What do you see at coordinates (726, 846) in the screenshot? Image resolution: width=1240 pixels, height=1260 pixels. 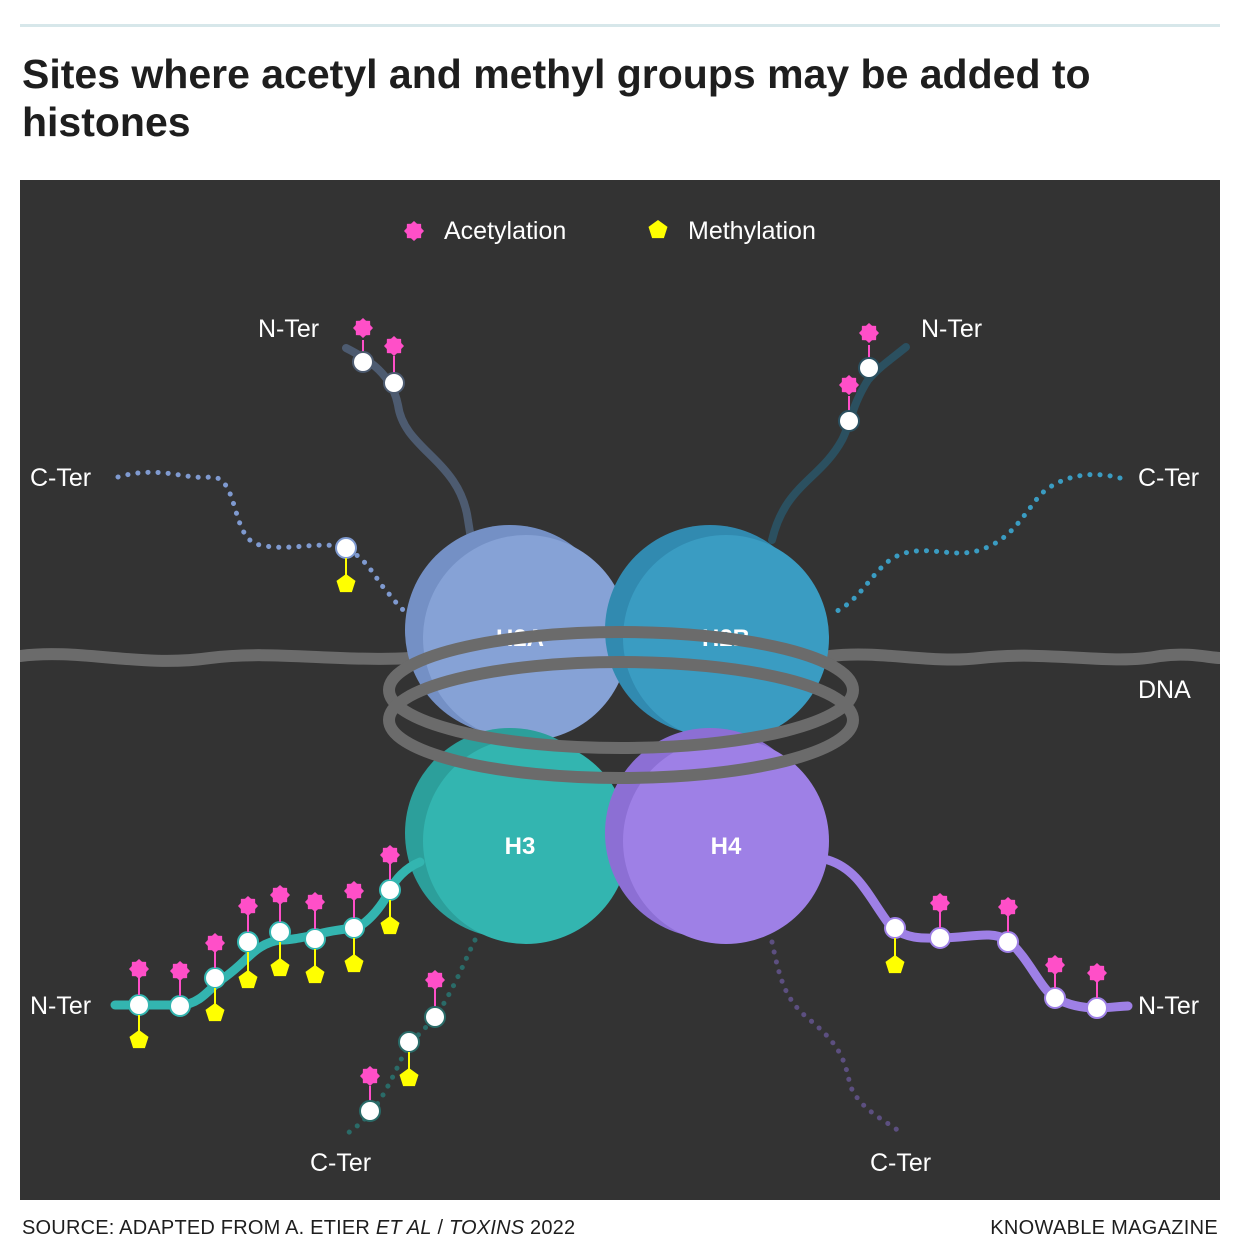 I see `h4-label: H4` at bounding box center [726, 846].